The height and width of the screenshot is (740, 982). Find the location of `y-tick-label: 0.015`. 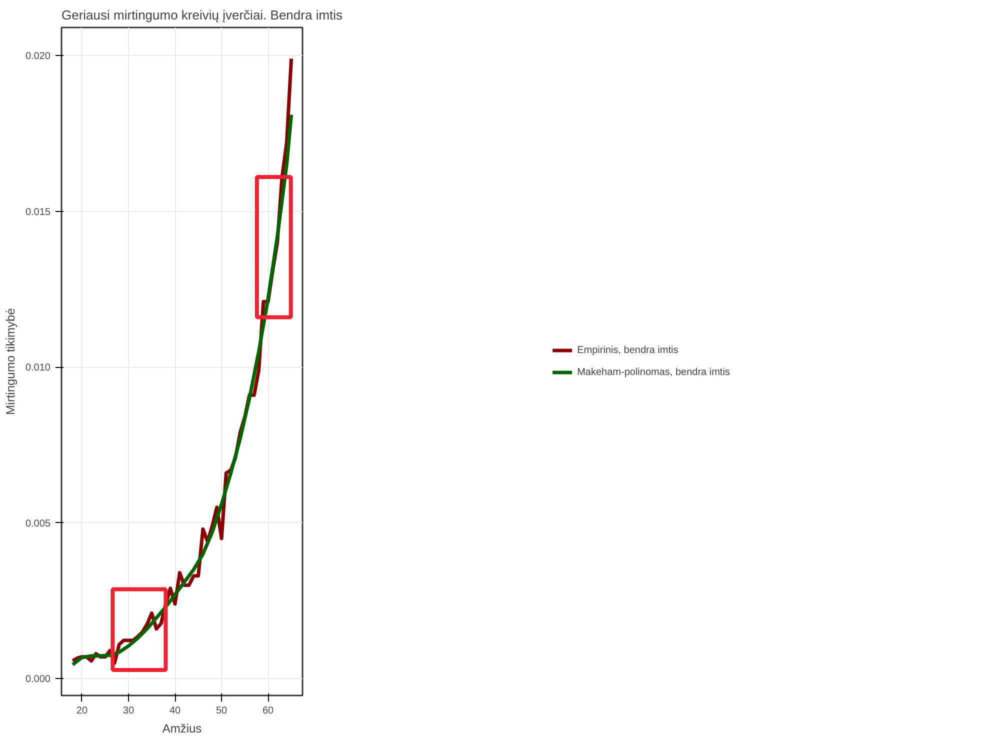

y-tick-label: 0.015 is located at coordinates (38, 212).